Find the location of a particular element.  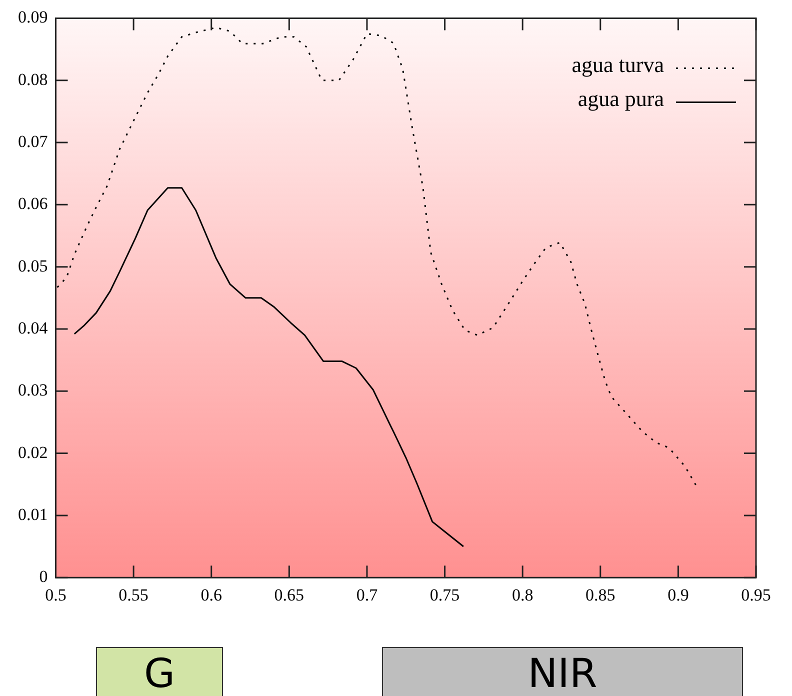

y-tick-label: 0.05 is located at coordinates (33, 266).